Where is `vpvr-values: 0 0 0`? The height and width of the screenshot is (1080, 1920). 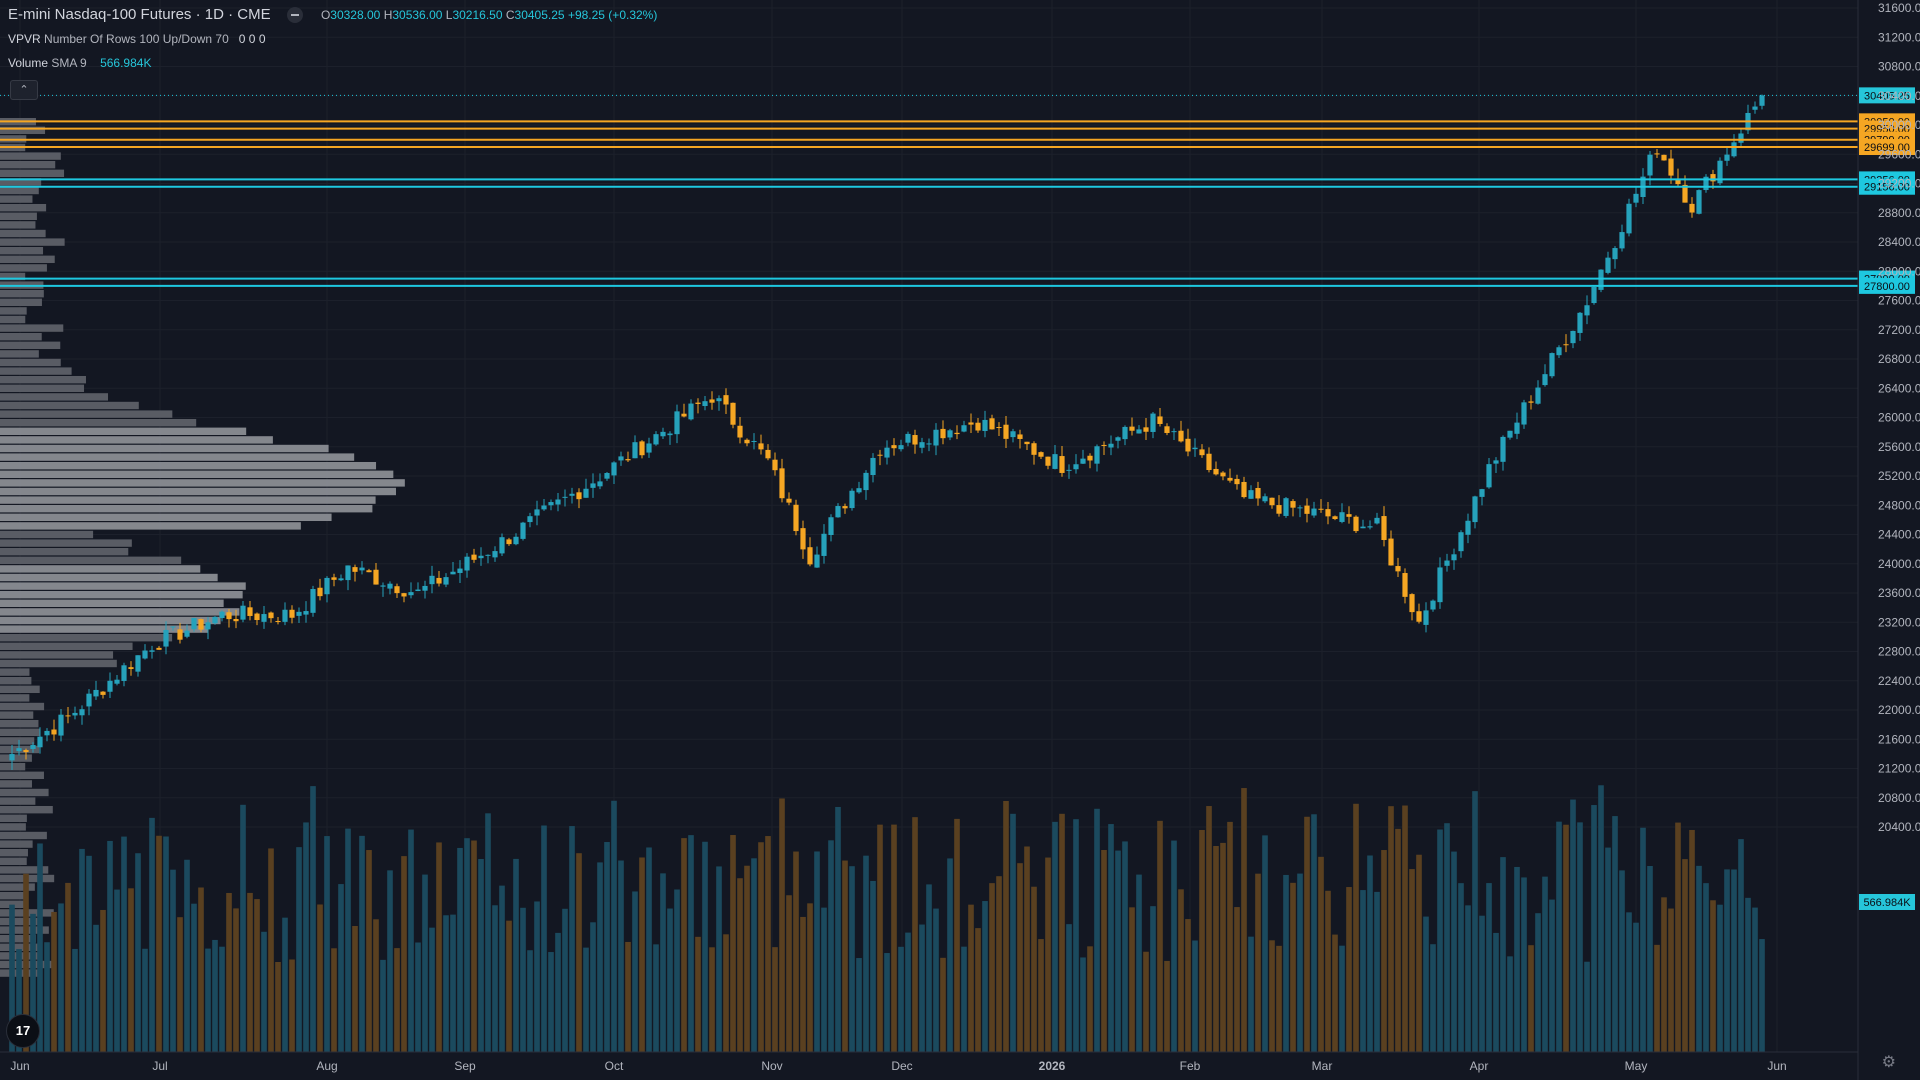
vpvr-values: 0 0 0 is located at coordinates (252, 39).